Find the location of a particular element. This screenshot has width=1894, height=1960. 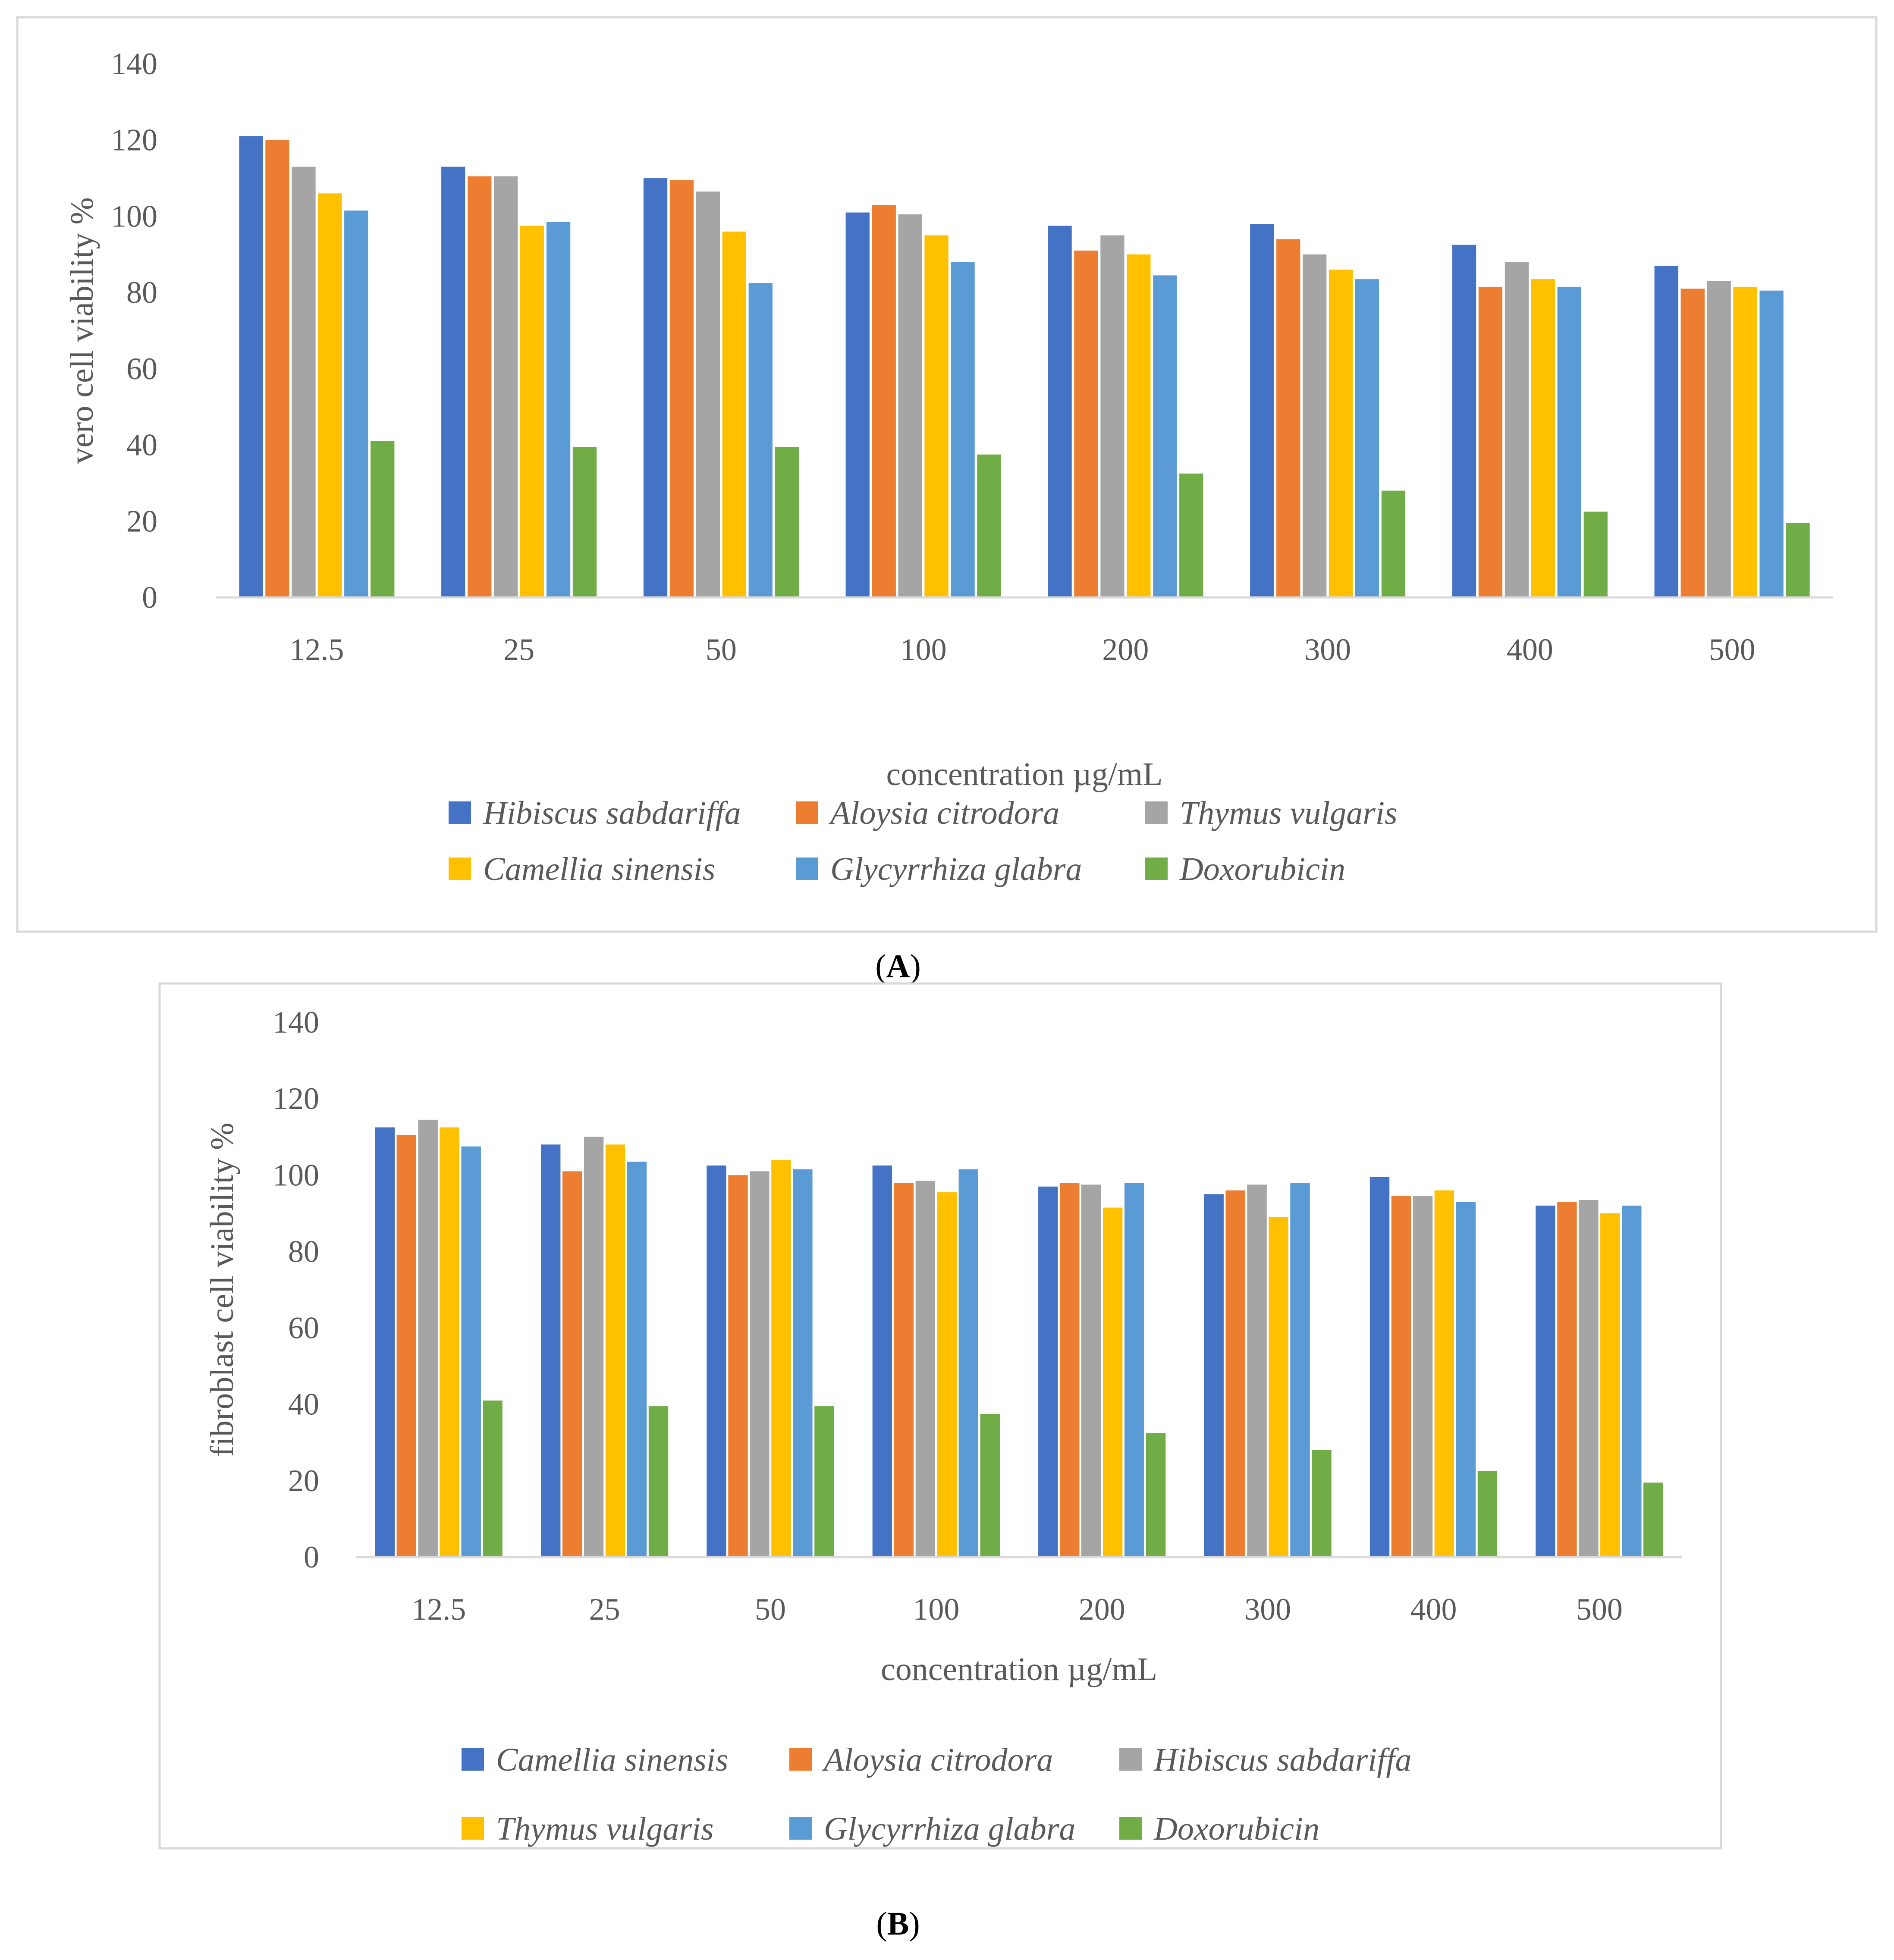

x-tick-label: 100 is located at coordinates (923, 649).